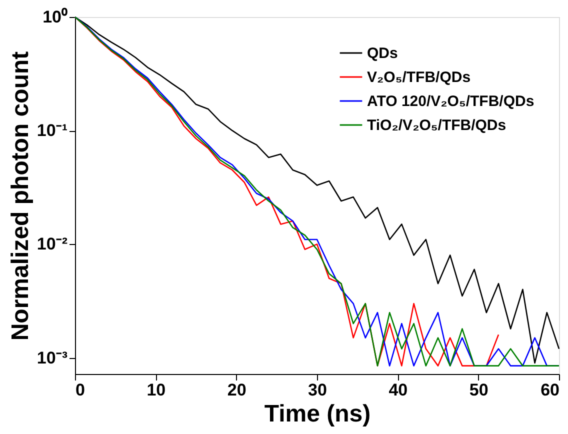  Describe the element at coordinates (550, 390) in the screenshot. I see `x-tick-label: 60` at that location.